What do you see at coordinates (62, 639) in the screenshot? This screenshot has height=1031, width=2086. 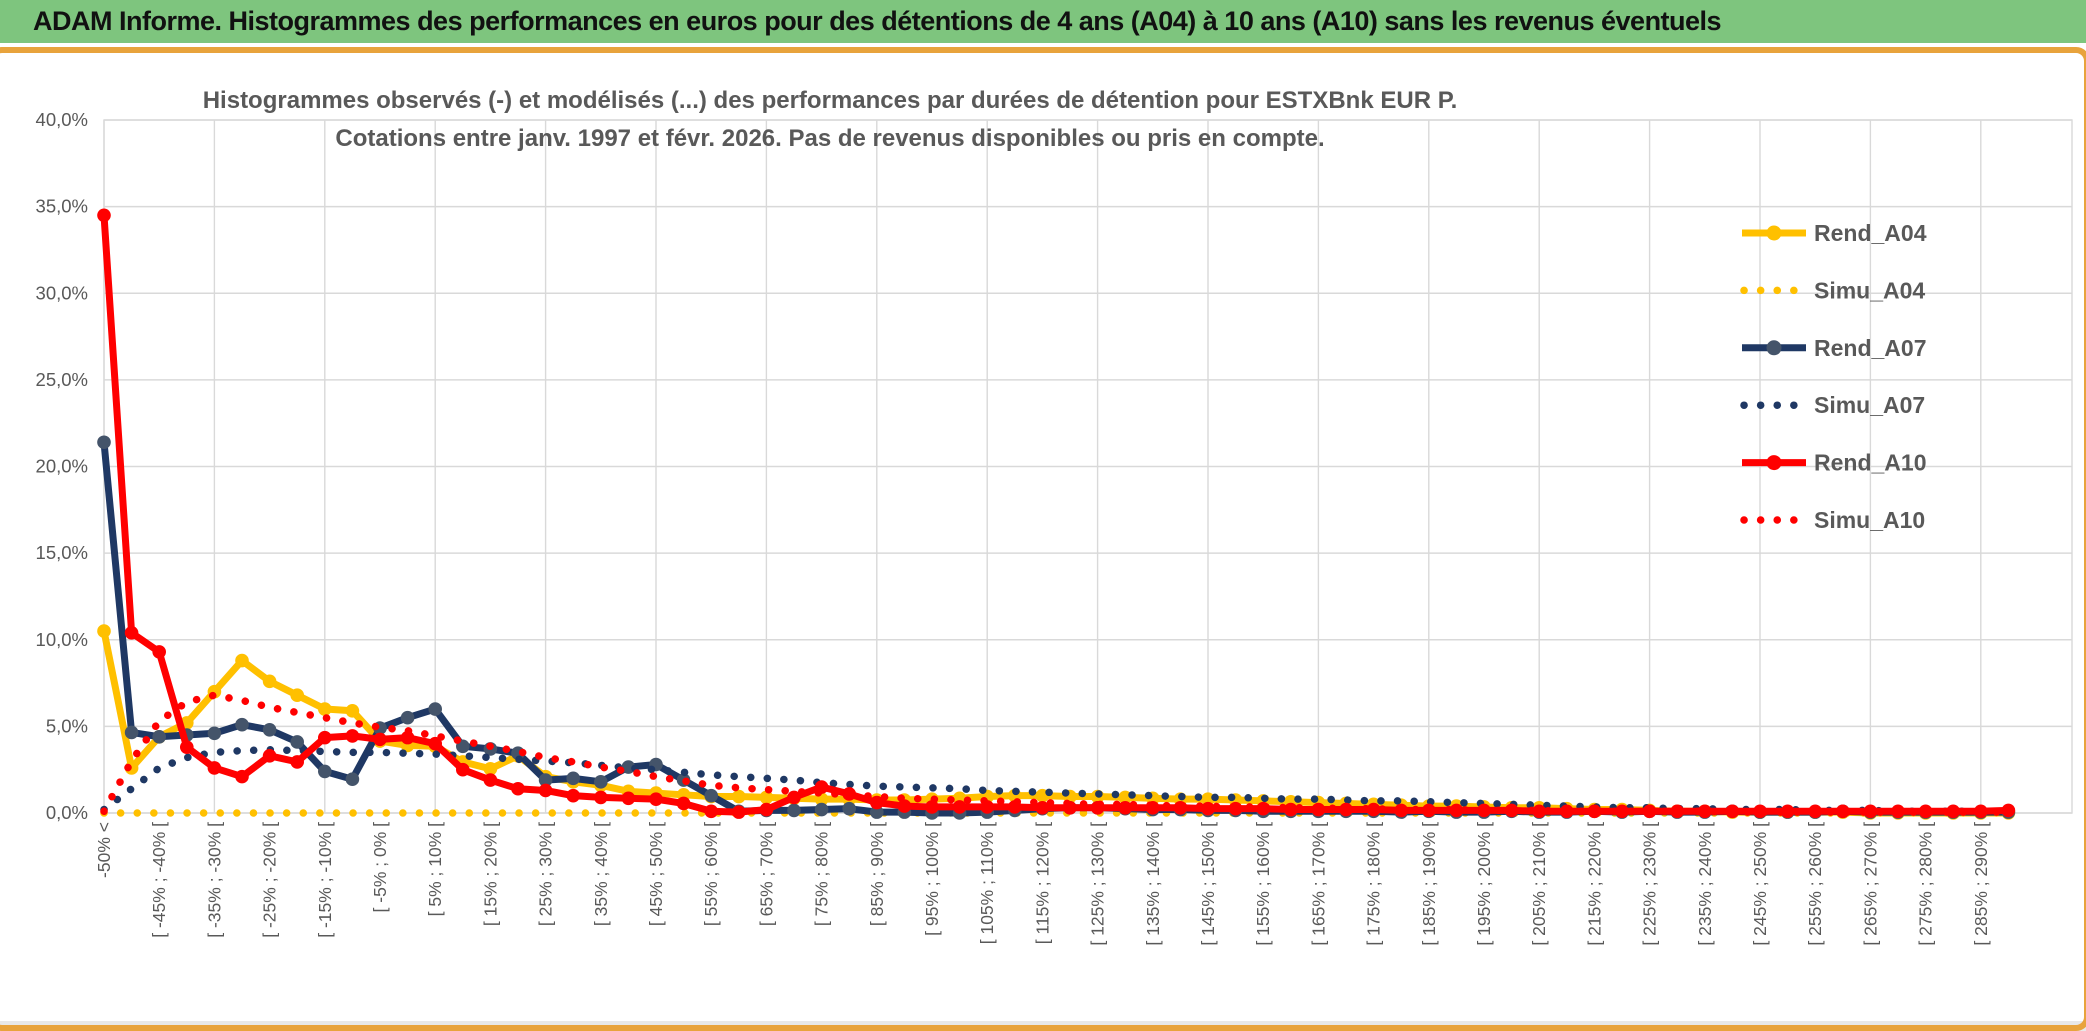 I see `y-tick-label: 10,0%` at bounding box center [62, 639].